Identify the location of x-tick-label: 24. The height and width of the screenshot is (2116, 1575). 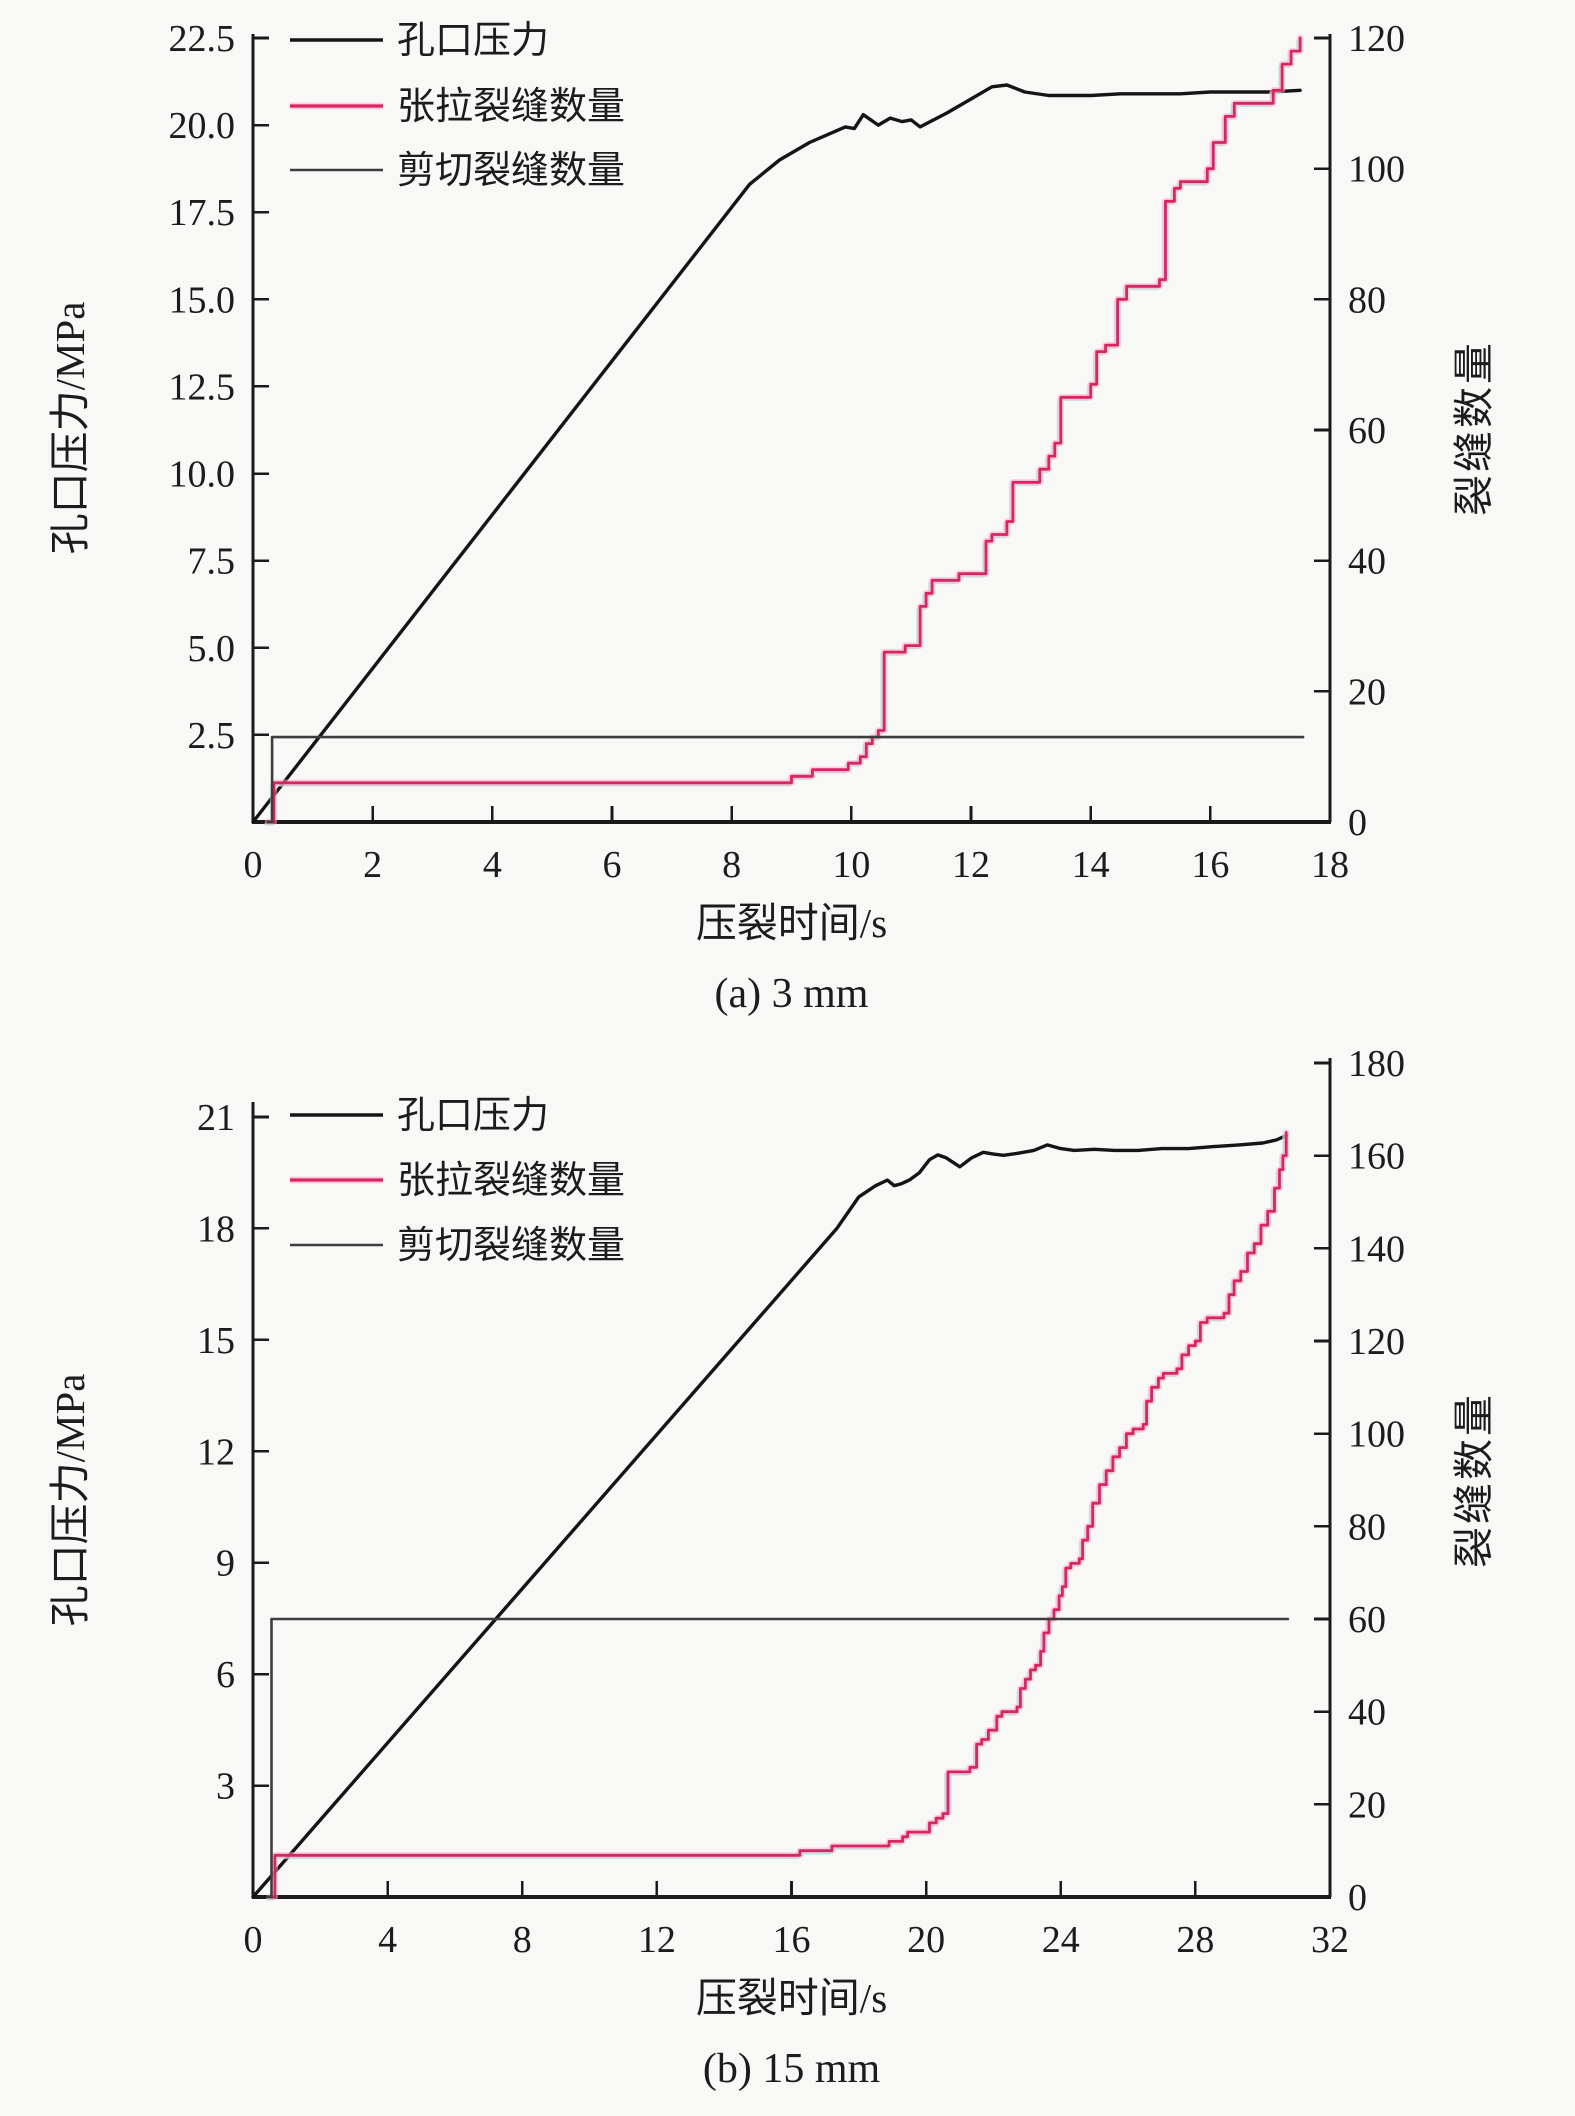
(1061, 1940).